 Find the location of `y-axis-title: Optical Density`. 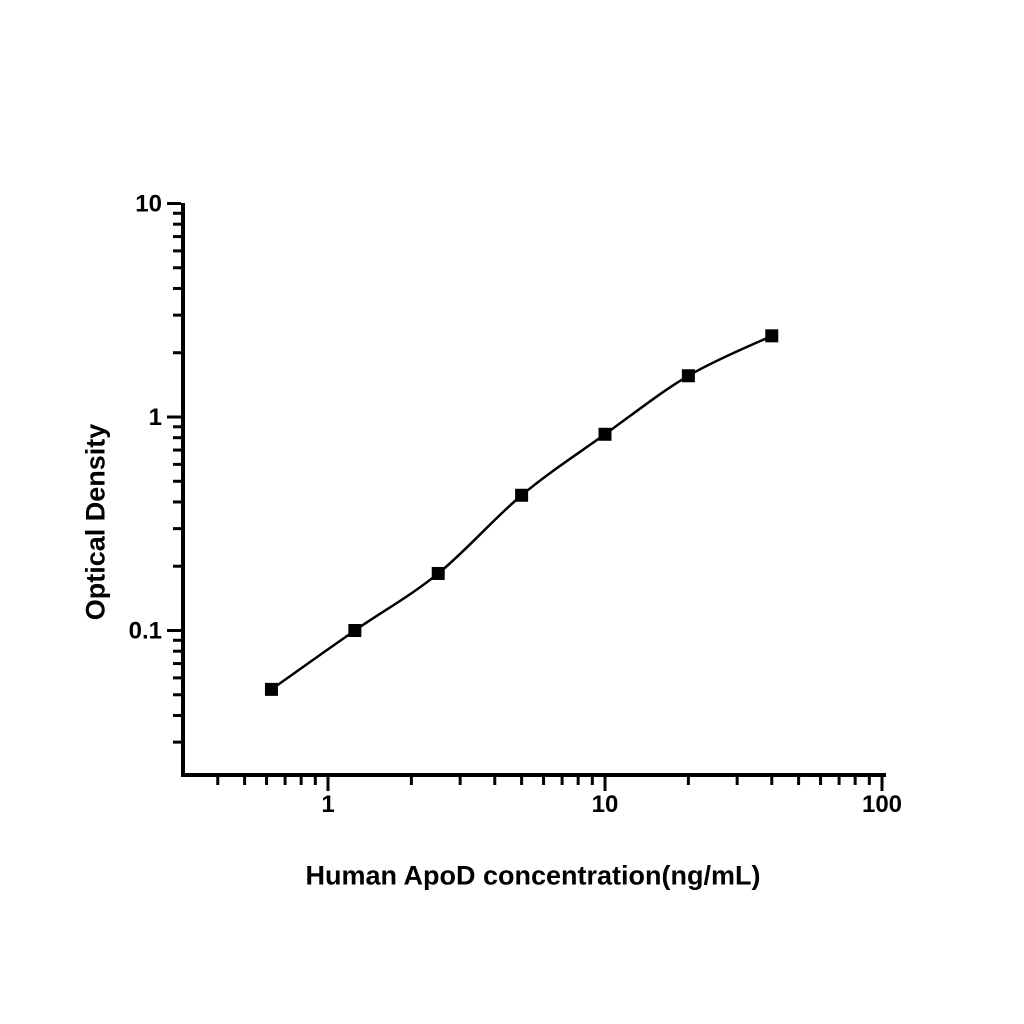

y-axis-title: Optical Density is located at coordinates (95, 522).